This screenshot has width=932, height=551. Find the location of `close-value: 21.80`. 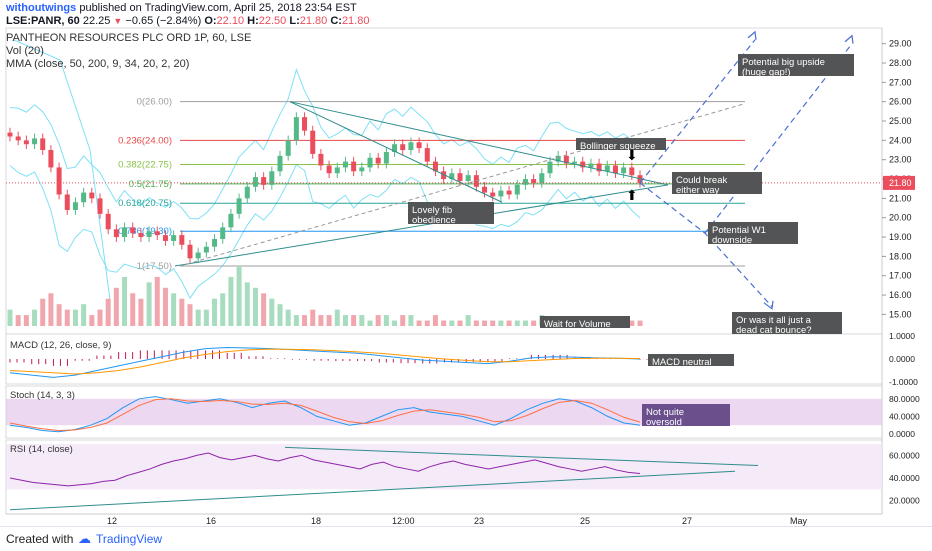

close-value: 21.80 is located at coordinates (355, 21).